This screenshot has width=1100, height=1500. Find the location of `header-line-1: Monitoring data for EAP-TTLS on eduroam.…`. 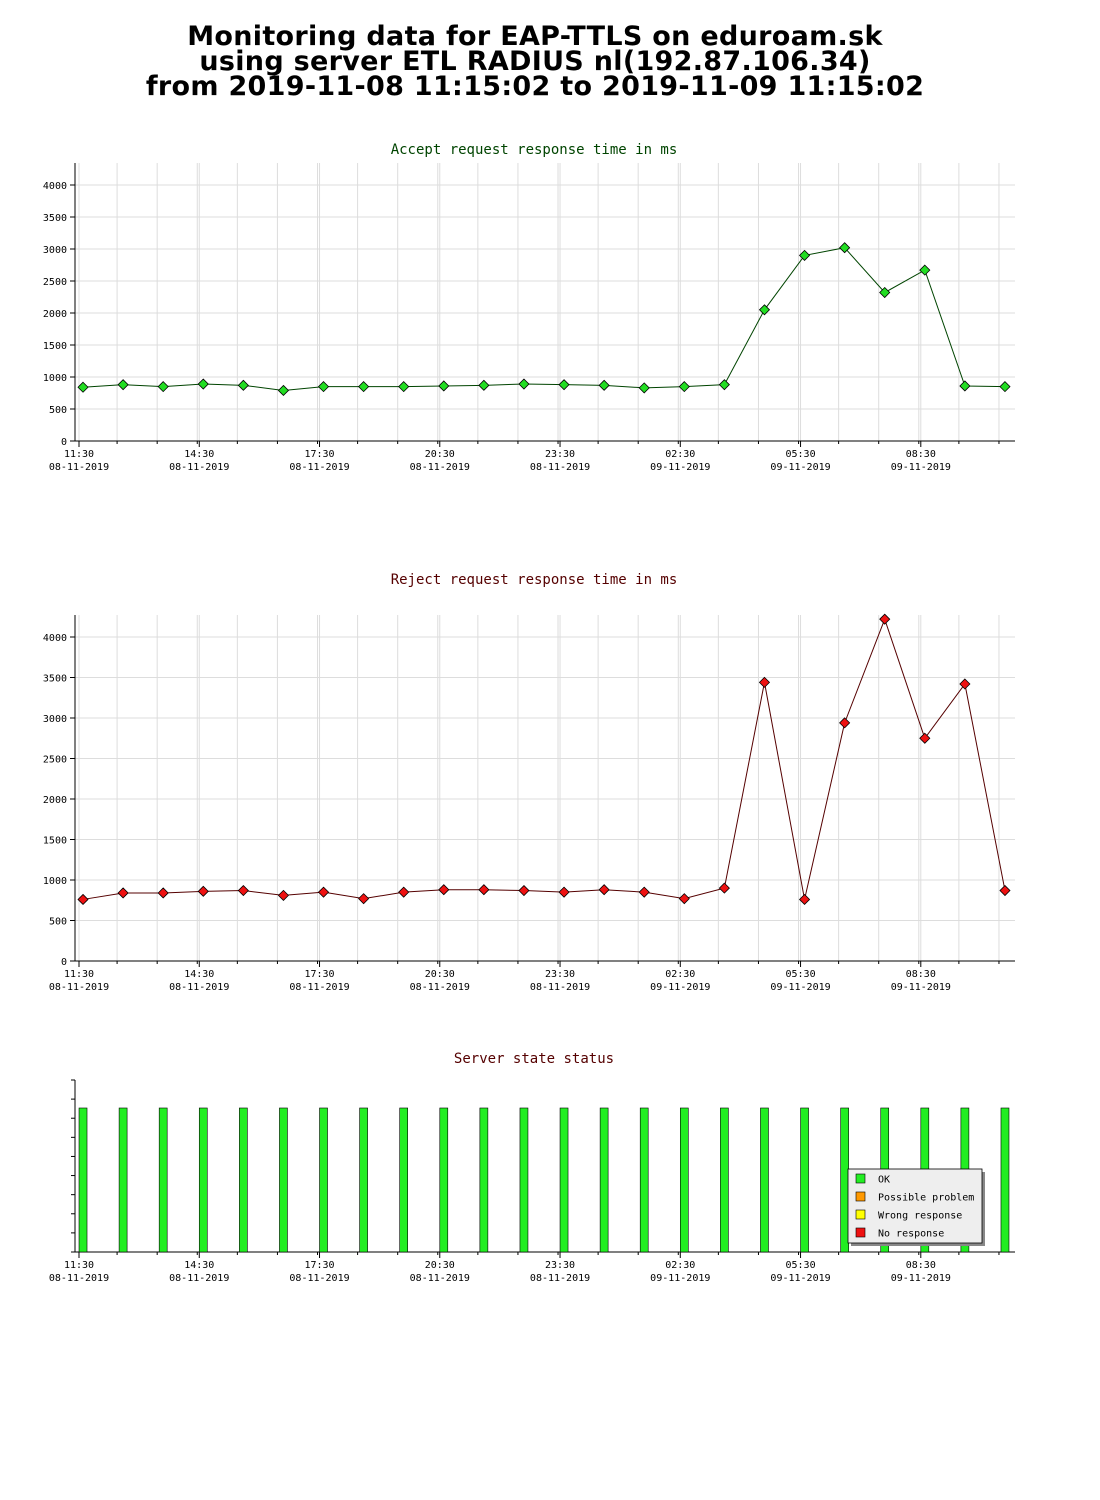

header-line-1: Monitoring data for EAP-TTLS on eduroam.… is located at coordinates (535, 36).